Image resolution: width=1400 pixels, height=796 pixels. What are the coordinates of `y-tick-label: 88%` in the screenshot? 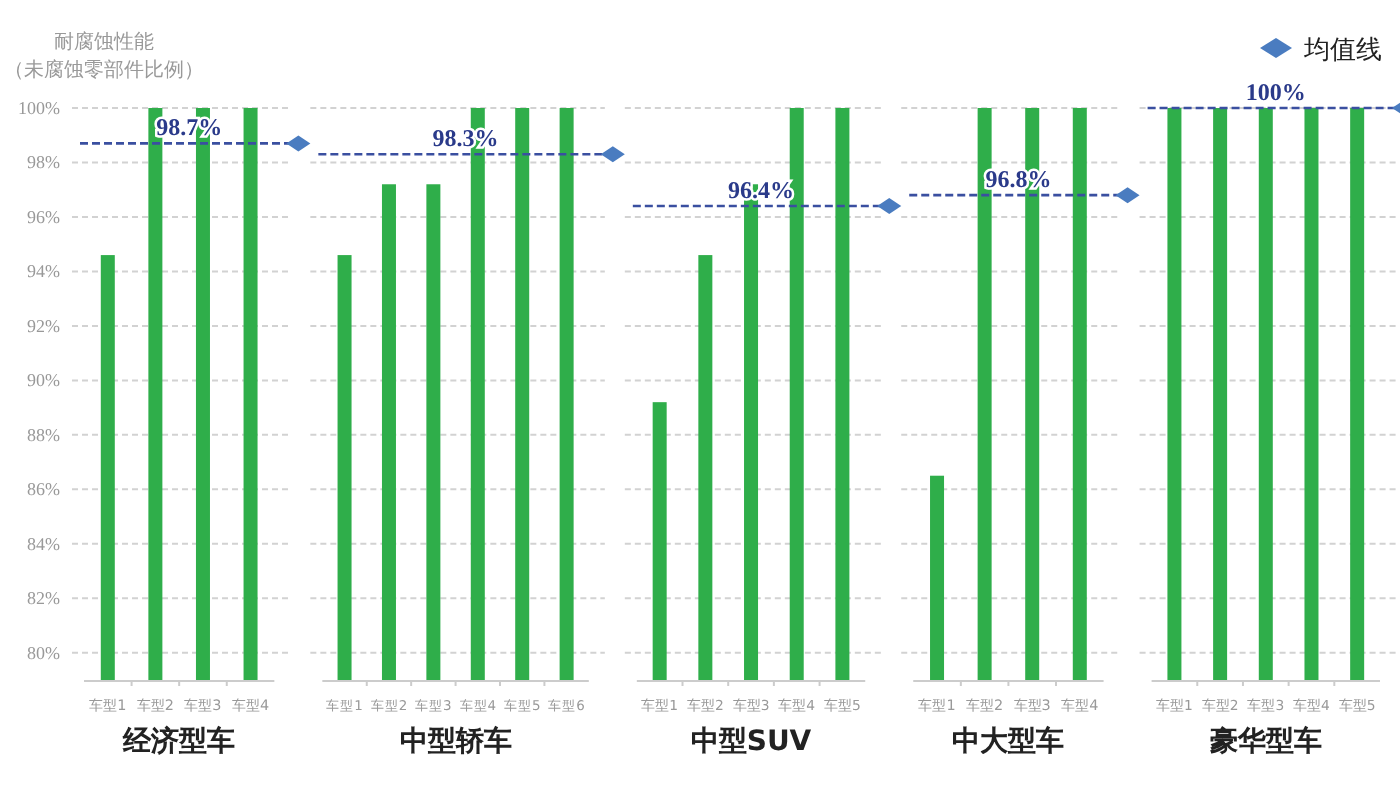 It's located at (44, 434).